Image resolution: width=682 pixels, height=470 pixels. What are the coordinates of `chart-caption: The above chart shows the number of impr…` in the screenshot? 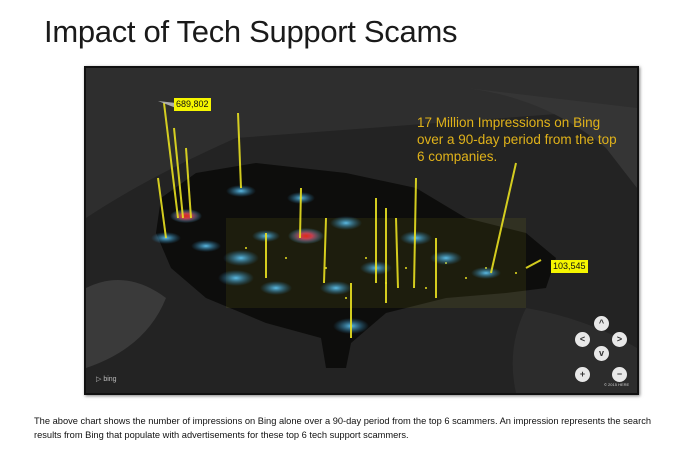 It's located at (343, 428).